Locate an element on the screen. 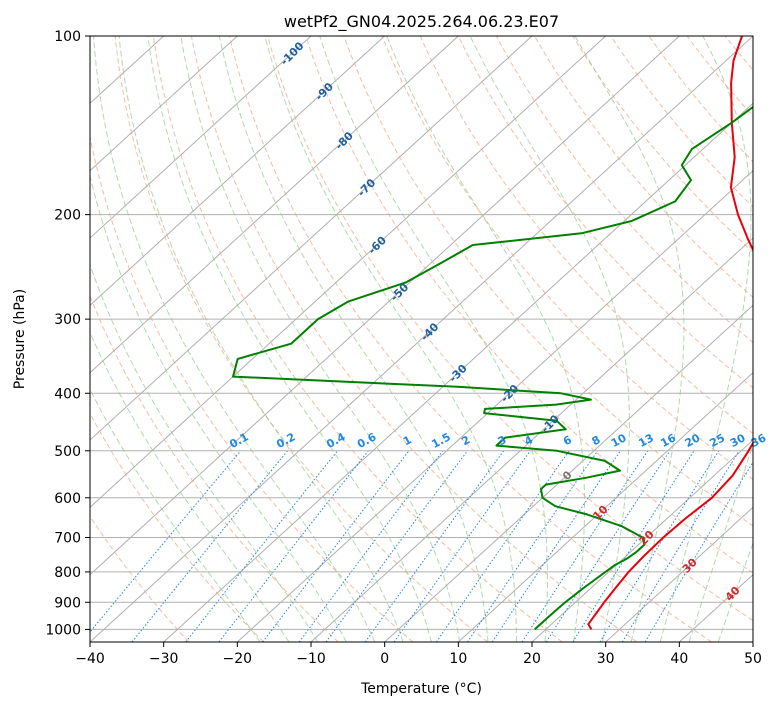 The image size is (775, 708). mixing-ratio-label: 30 is located at coordinates (738, 440).